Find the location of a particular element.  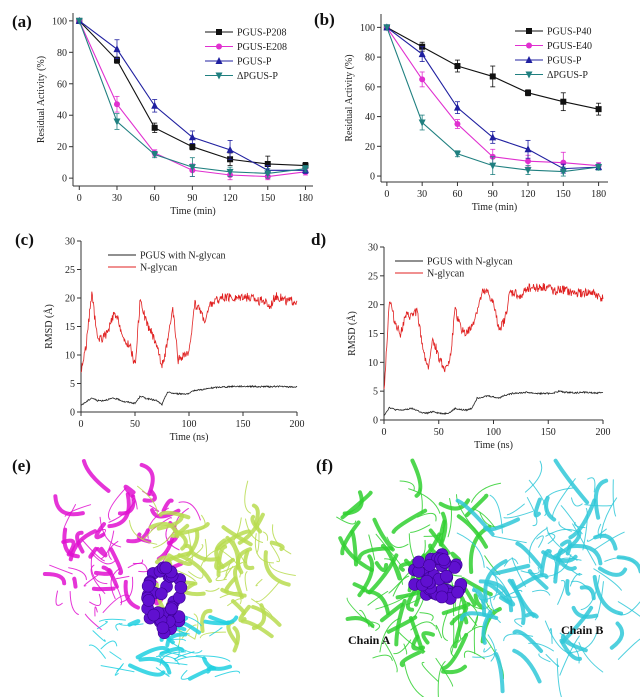

y-tick-label: 15 is located at coordinates (70, 327).